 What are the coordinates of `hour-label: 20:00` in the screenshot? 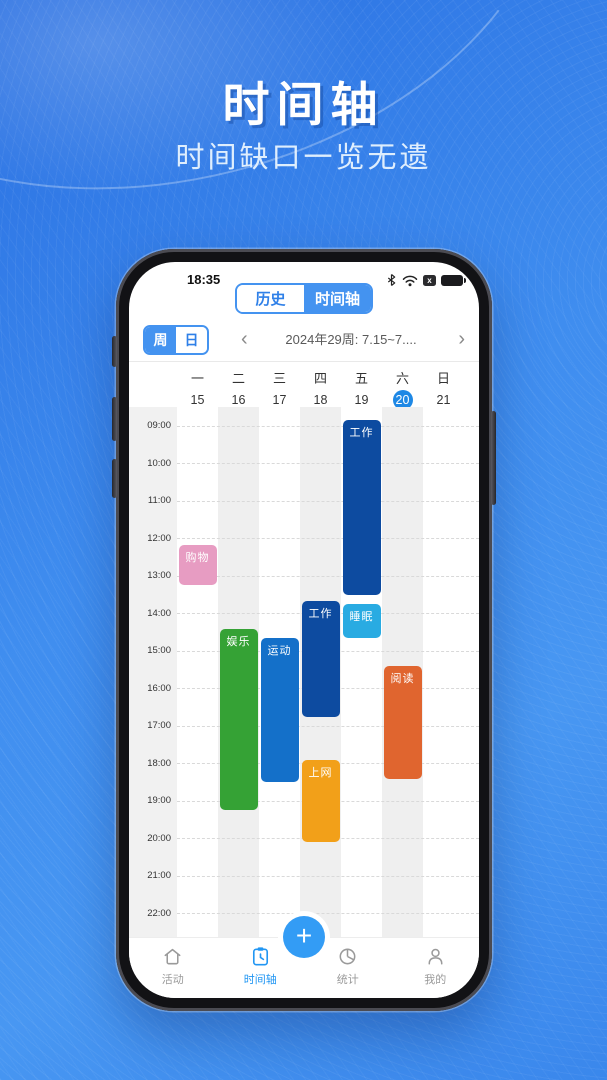 It's located at (159, 838).